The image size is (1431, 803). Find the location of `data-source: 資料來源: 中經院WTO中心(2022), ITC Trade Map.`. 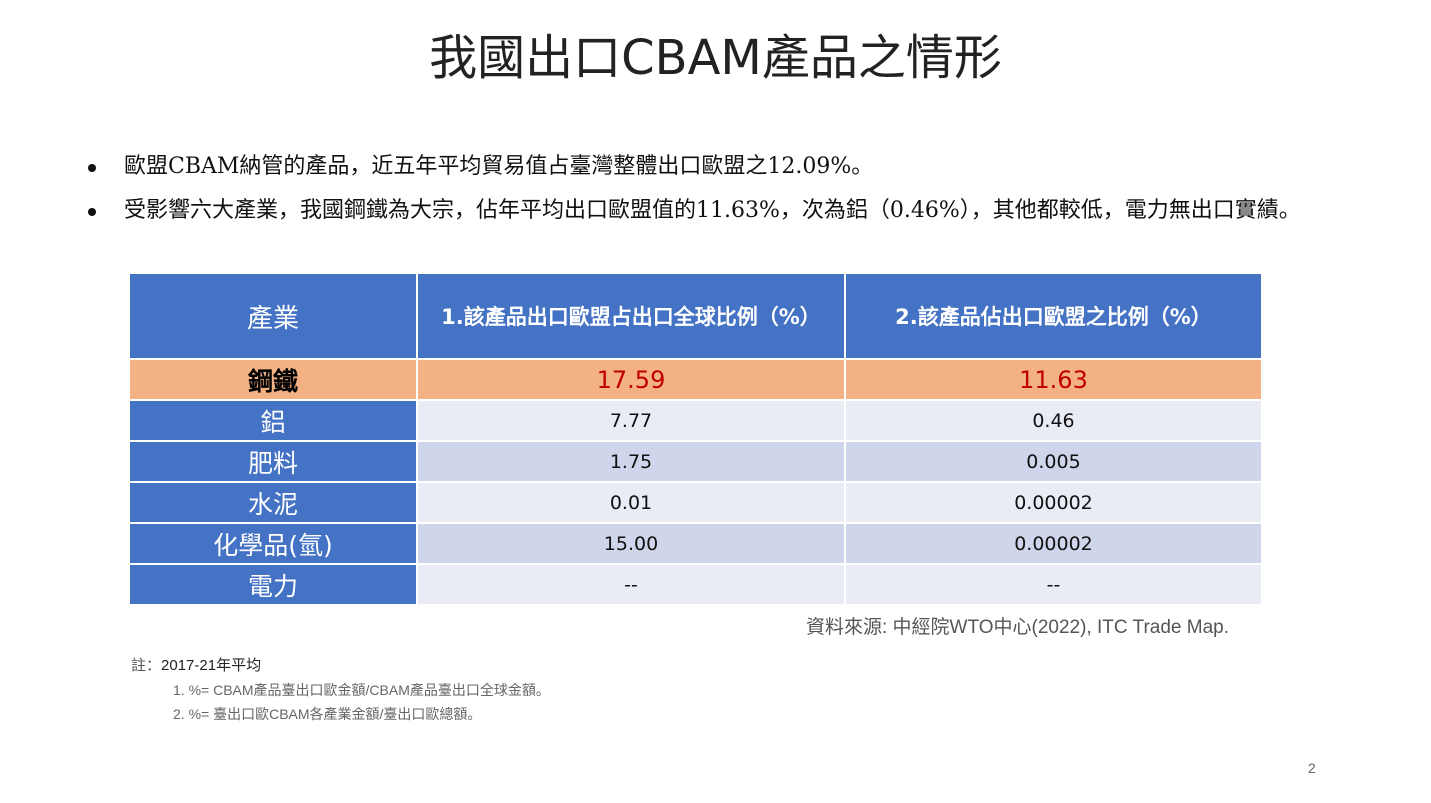

data-source: 資料來源: 中經院WTO中心(2022), ITC Trade Map. is located at coordinates (1018, 627).